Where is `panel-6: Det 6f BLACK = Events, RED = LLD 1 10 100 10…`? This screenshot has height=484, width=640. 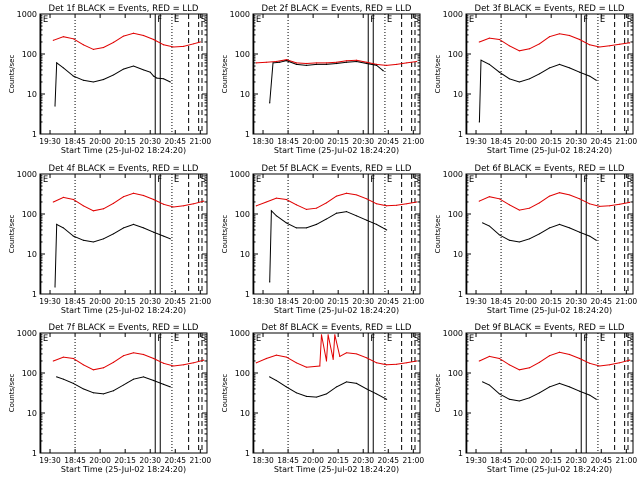
panel-6: Det 6f BLACK = Events, RED = LLD 1 10 100 10… is located at coordinates (535, 239).